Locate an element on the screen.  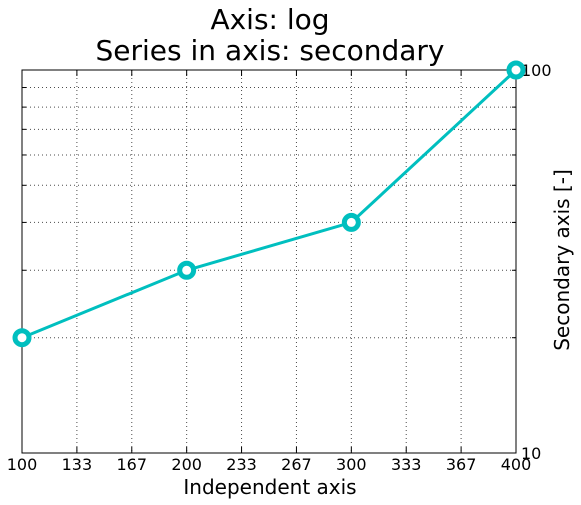
chart-title-line-1: Axis: log is located at coordinates (269, 19).